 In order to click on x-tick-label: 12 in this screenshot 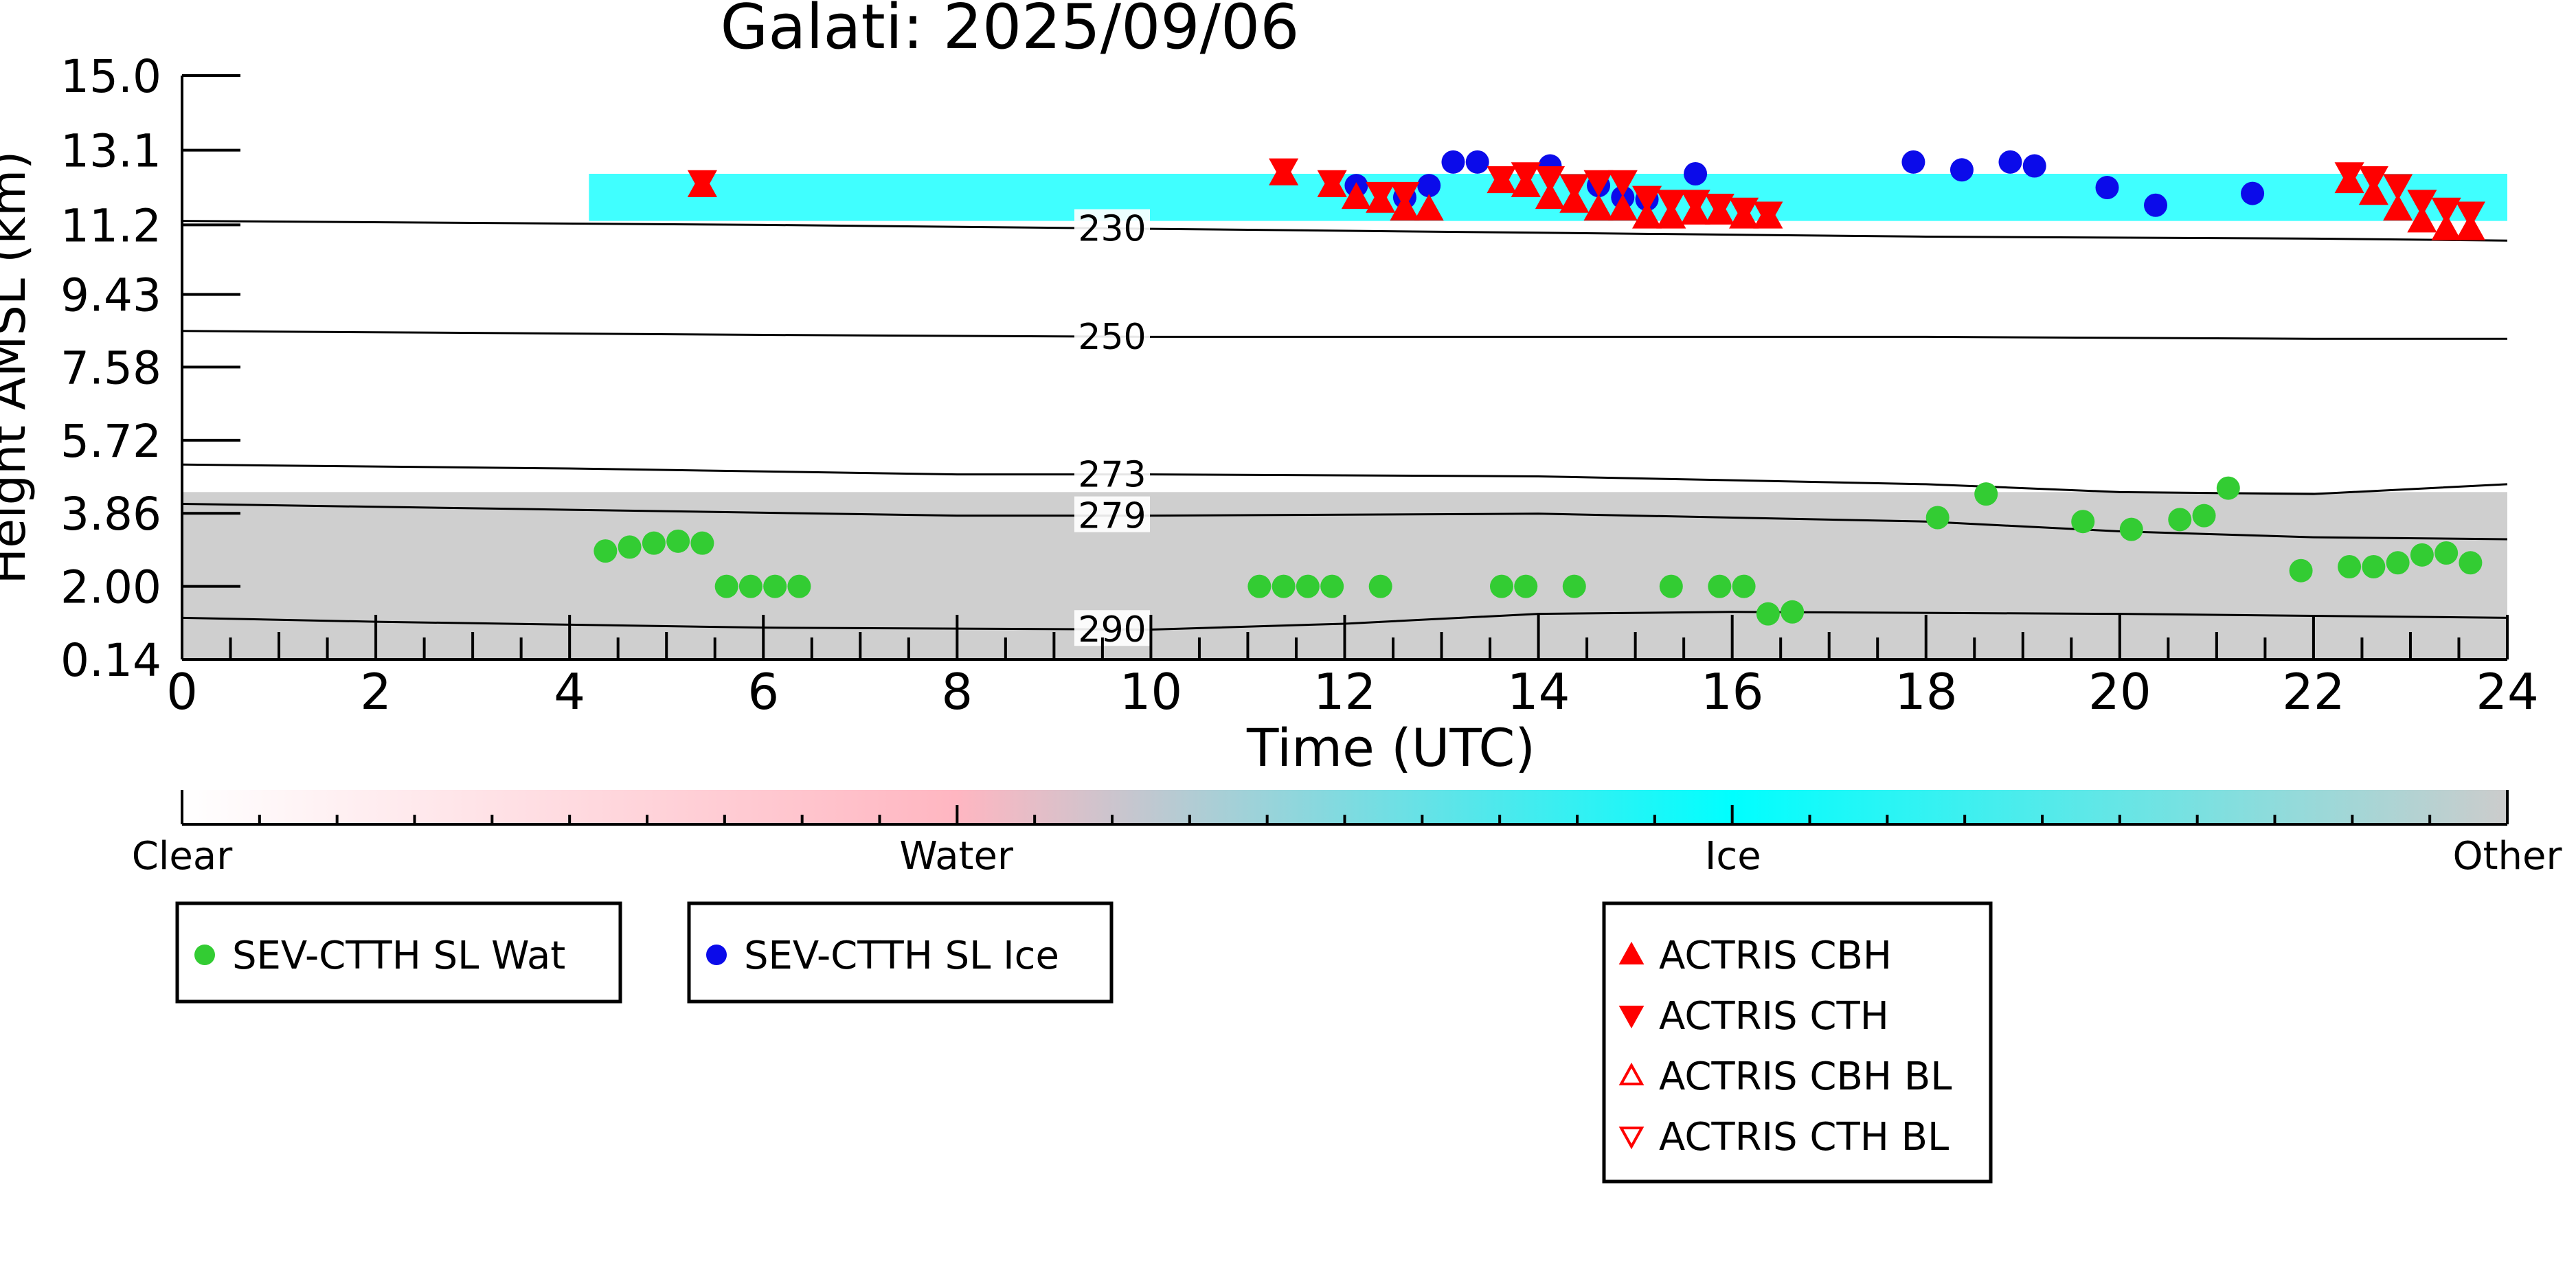, I will do `click(1345, 692)`.